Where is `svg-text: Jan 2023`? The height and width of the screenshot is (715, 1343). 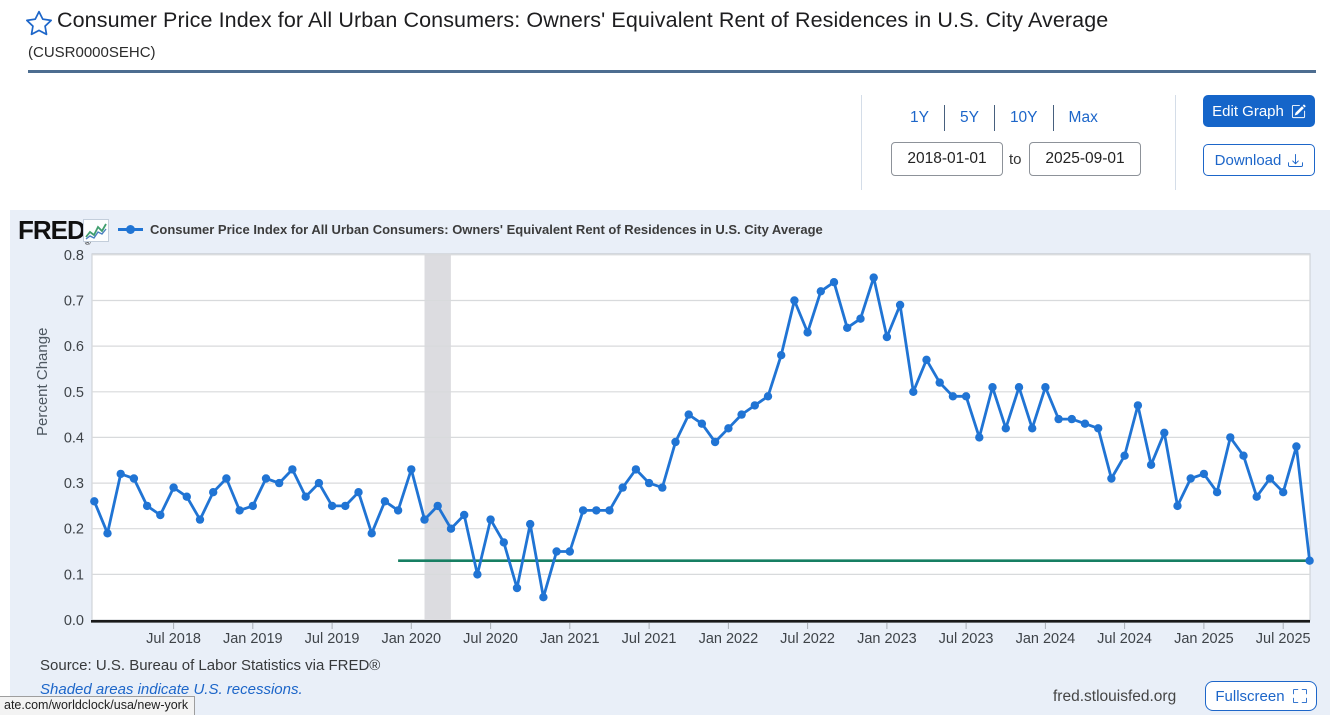 svg-text: Jan 2023 is located at coordinates (887, 639).